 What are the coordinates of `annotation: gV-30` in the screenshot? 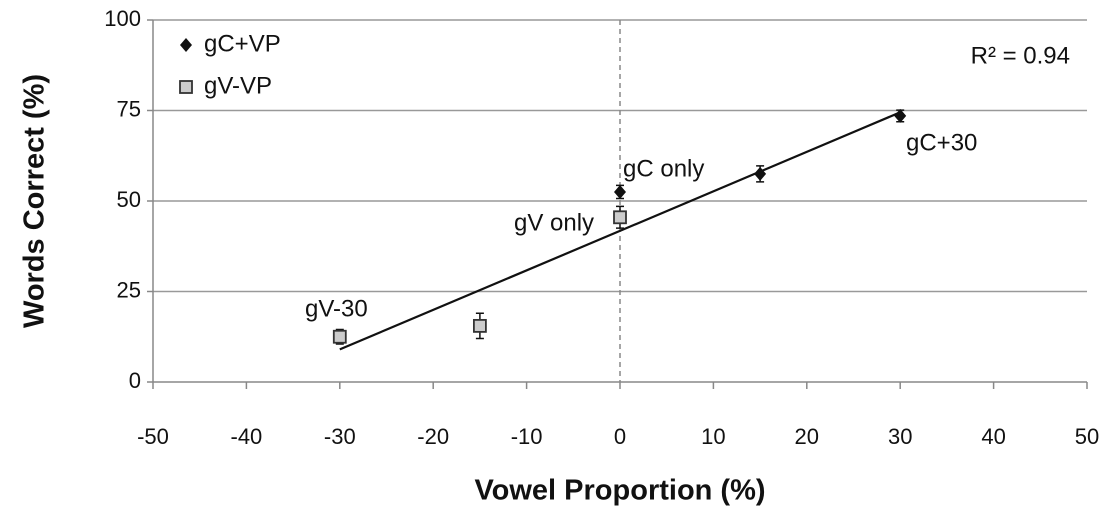 It's located at (336, 308).